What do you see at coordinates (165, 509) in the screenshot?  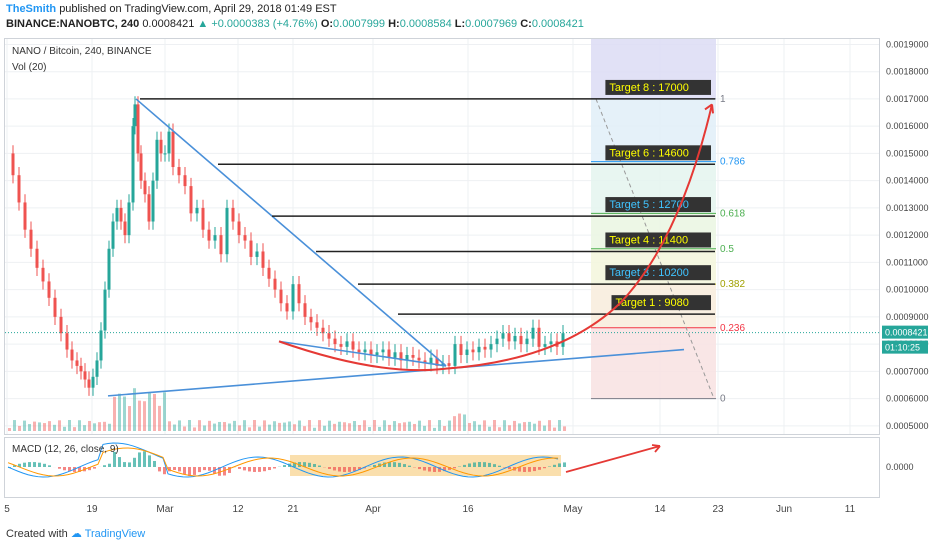 I see `x-tick-label: Mar` at bounding box center [165, 509].